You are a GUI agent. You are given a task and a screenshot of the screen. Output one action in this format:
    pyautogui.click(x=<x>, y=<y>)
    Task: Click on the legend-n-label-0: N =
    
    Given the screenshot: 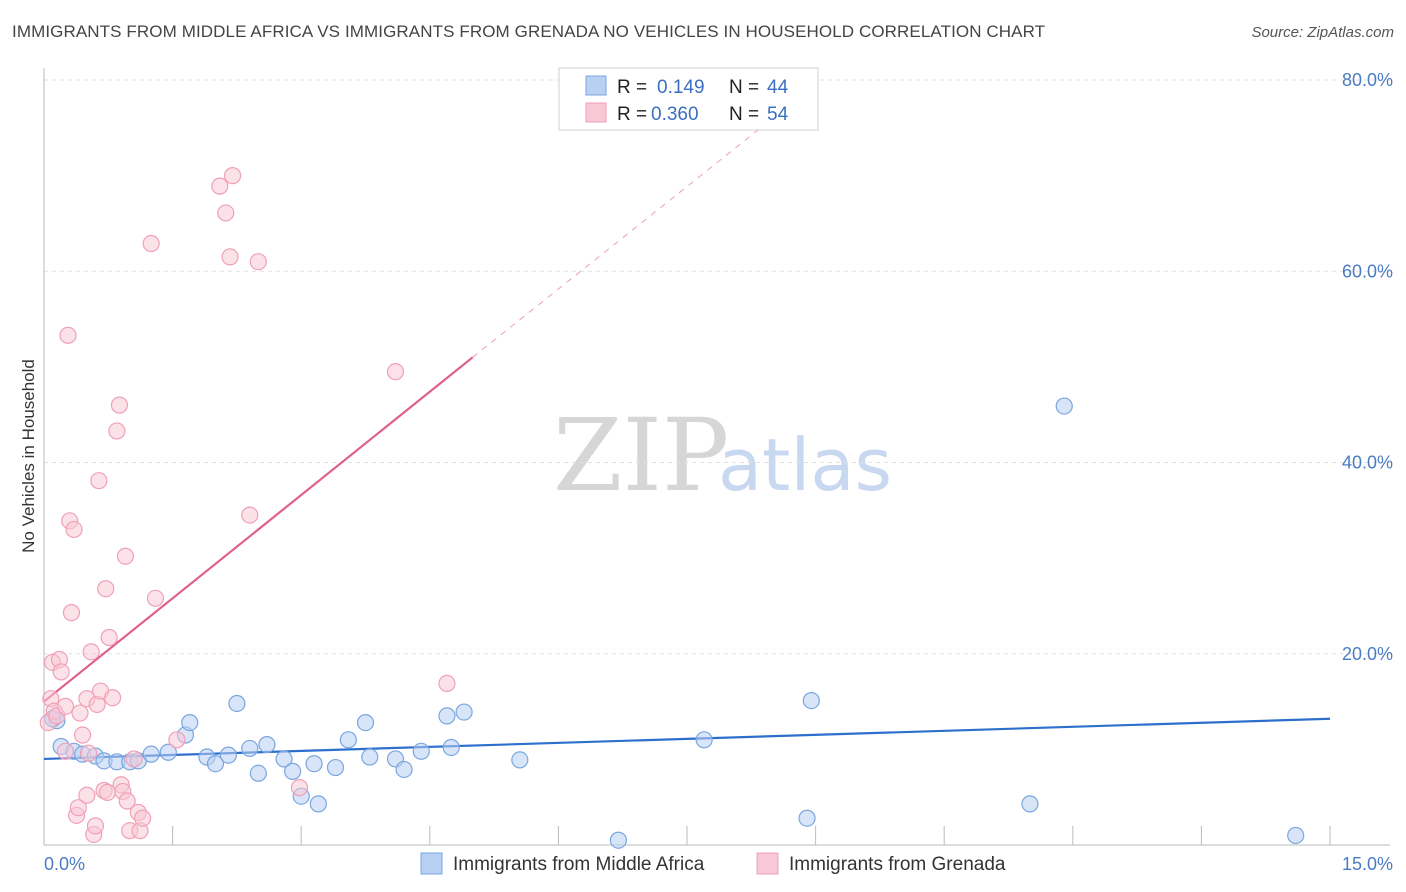 What is the action you would take?
    pyautogui.click(x=744, y=87)
    